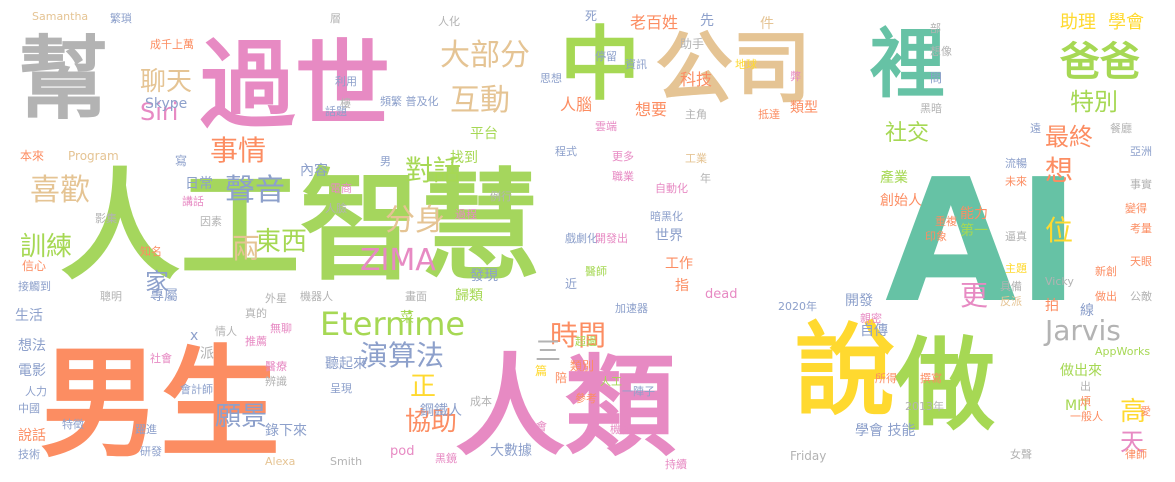 Image resolution: width=1175 pixels, height=482 pixels. What do you see at coordinates (416, 296) in the screenshot?
I see `word-114: 畫面` at bounding box center [416, 296].